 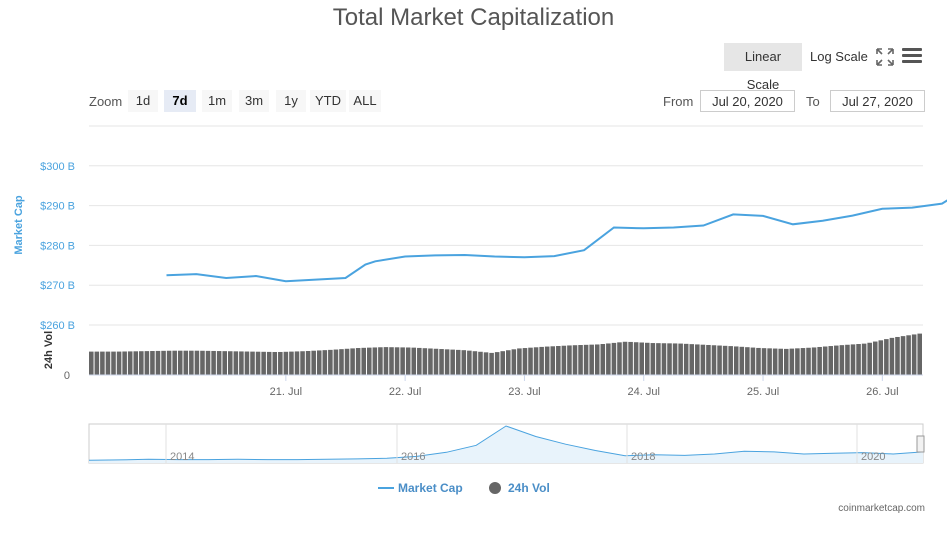 What do you see at coordinates (877, 101) in the screenshot?
I see `to-date-input: Jul 27, 2020` at bounding box center [877, 101].